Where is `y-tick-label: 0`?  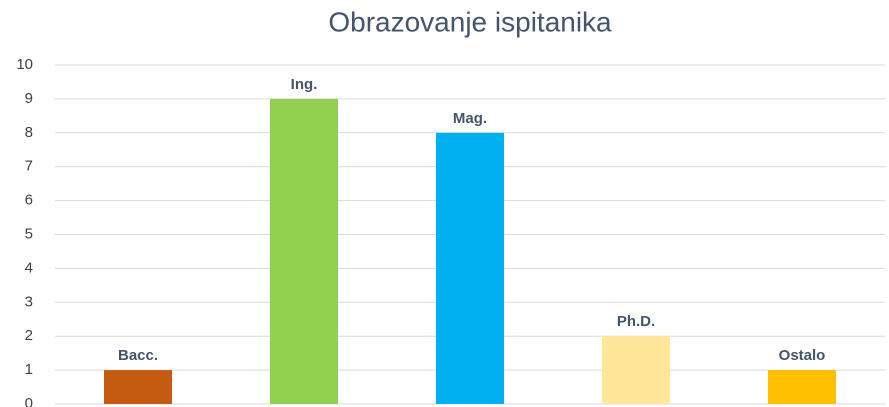
y-tick-label: 0 is located at coordinates (29, 401).